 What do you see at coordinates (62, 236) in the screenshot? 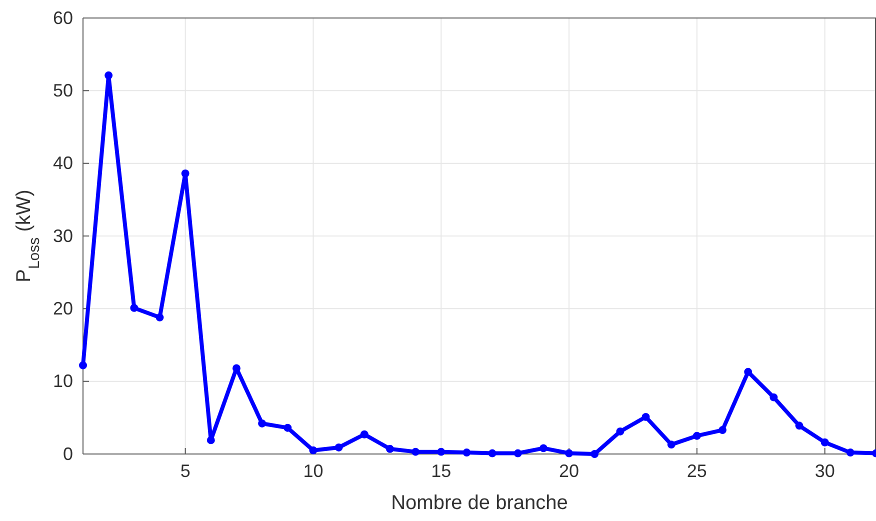
I see `y-tick-label: 30` at bounding box center [62, 236].